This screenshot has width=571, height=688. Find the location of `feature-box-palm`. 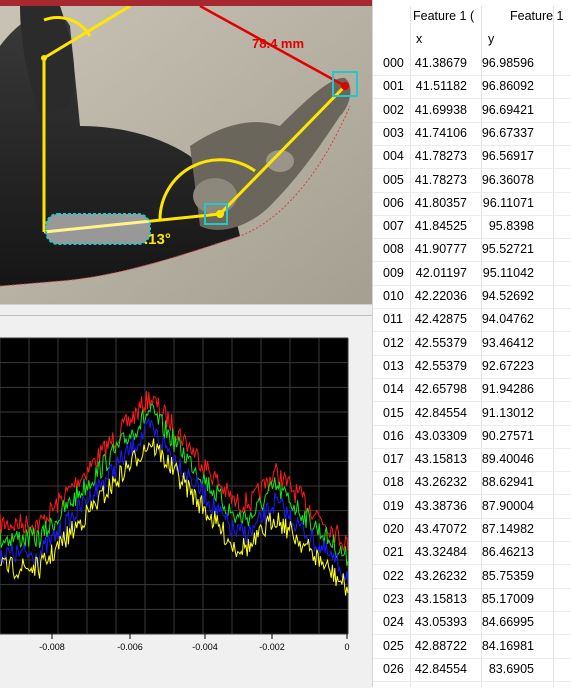

feature-box-palm is located at coordinates (98, 229).